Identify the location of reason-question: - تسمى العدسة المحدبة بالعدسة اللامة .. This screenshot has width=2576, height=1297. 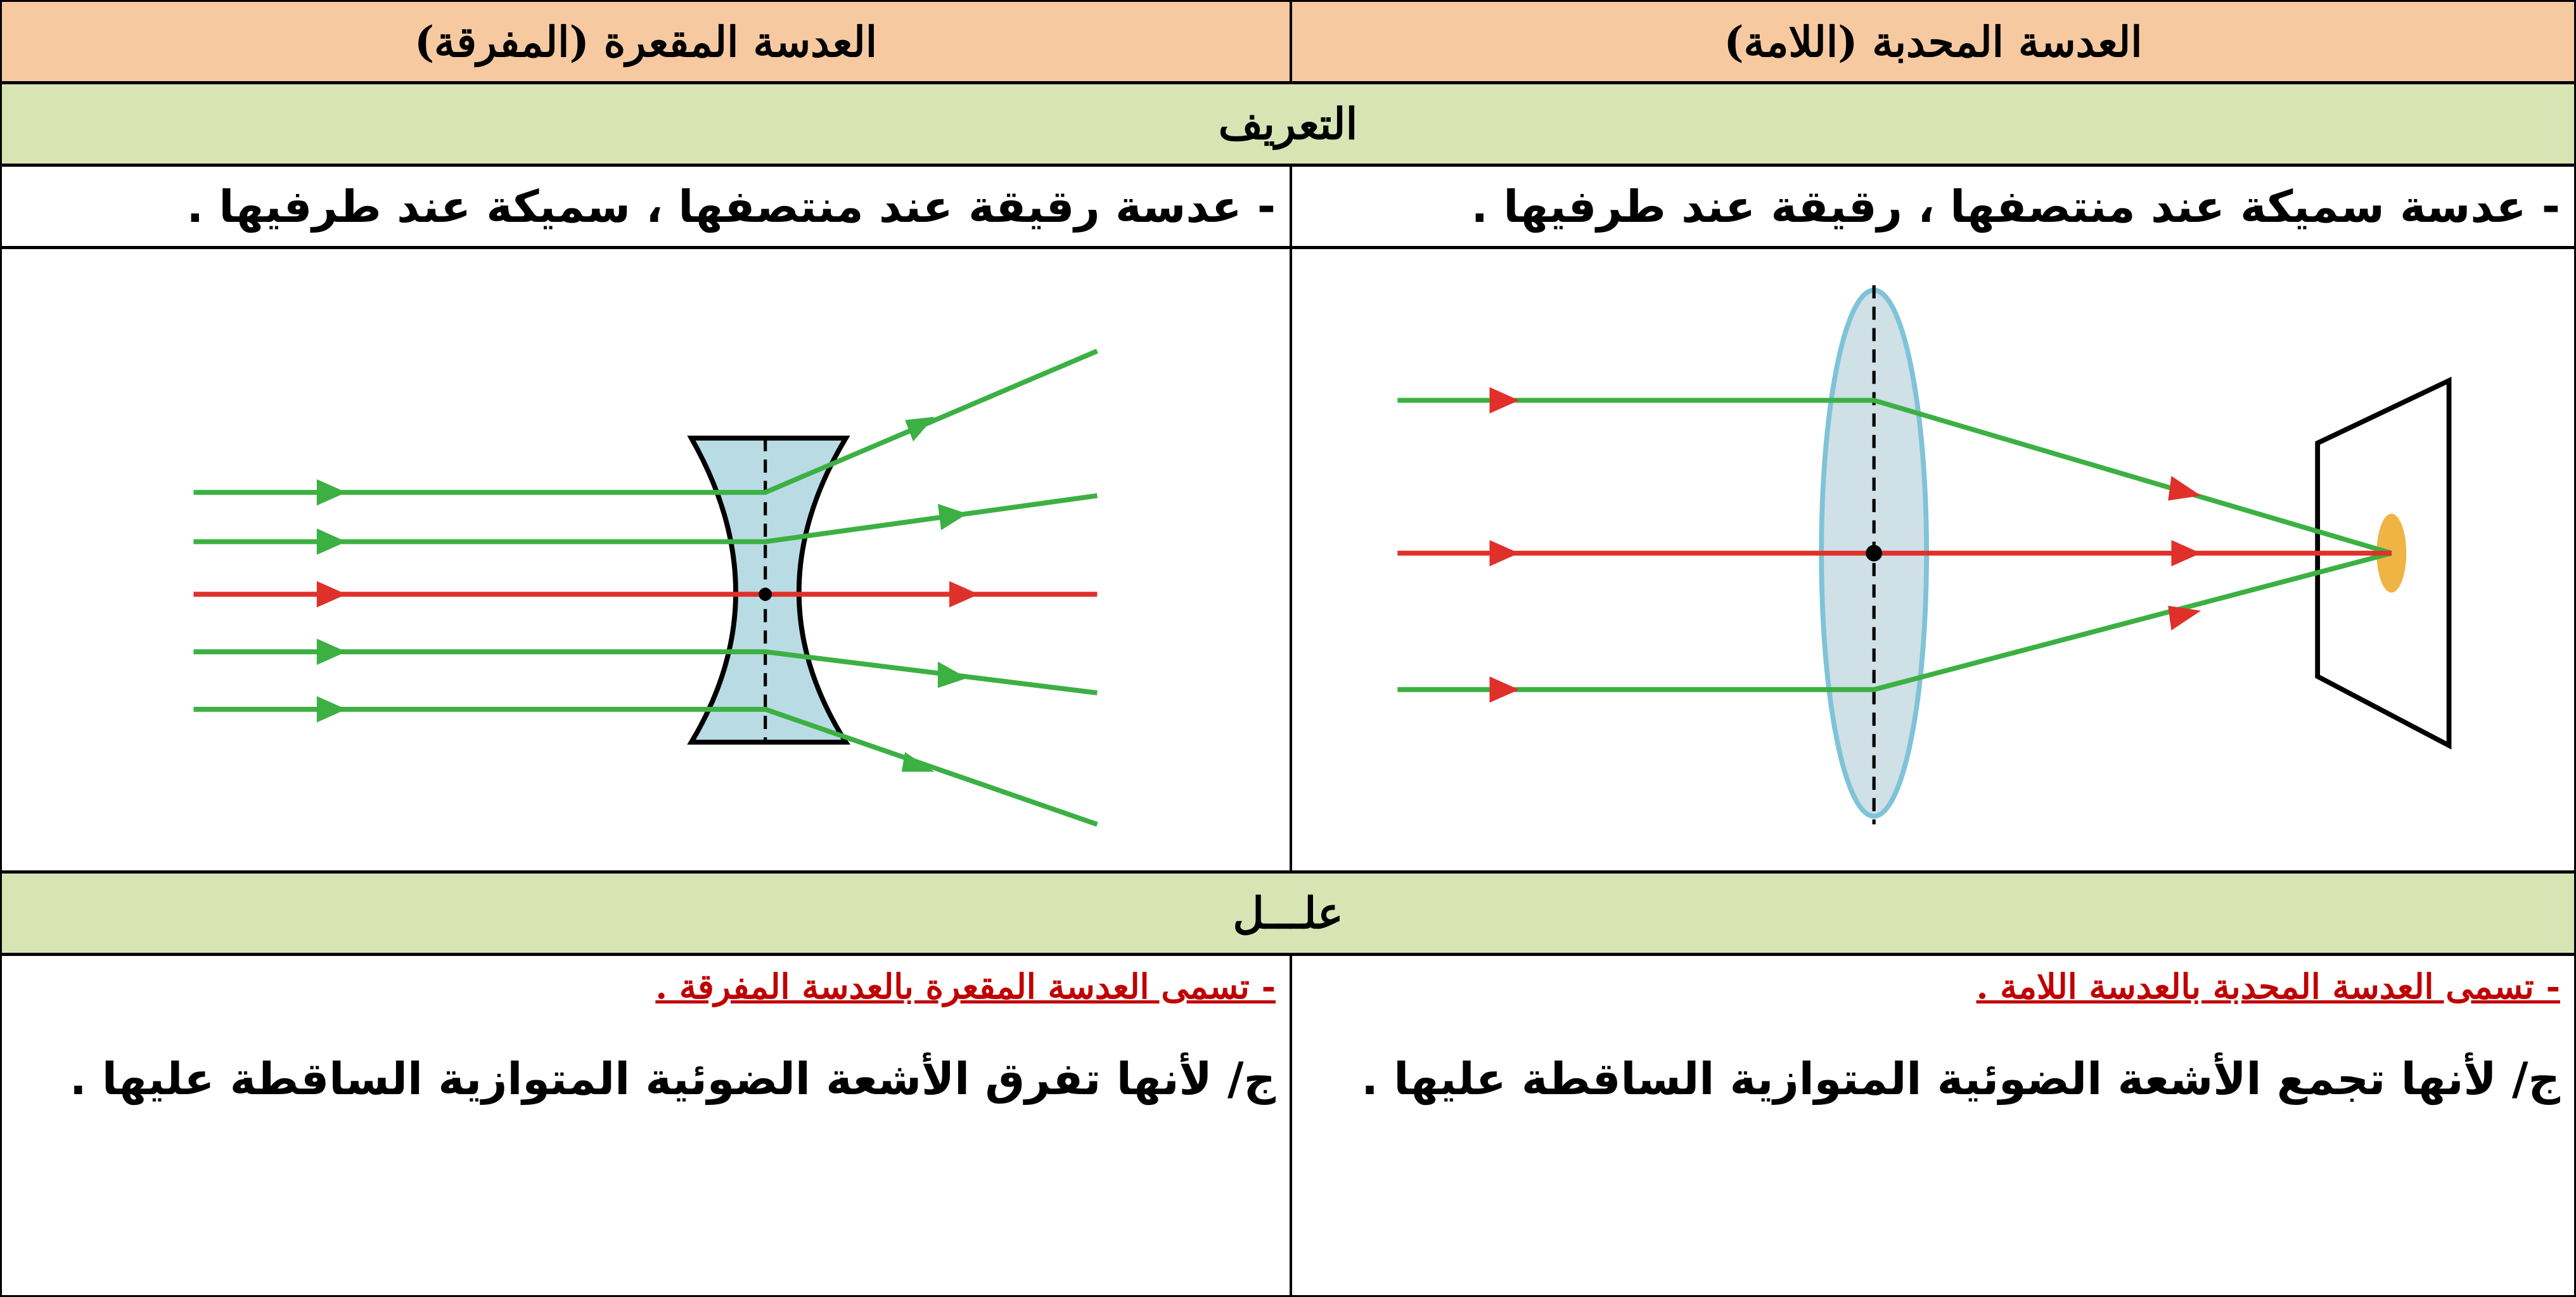
(2268, 986).